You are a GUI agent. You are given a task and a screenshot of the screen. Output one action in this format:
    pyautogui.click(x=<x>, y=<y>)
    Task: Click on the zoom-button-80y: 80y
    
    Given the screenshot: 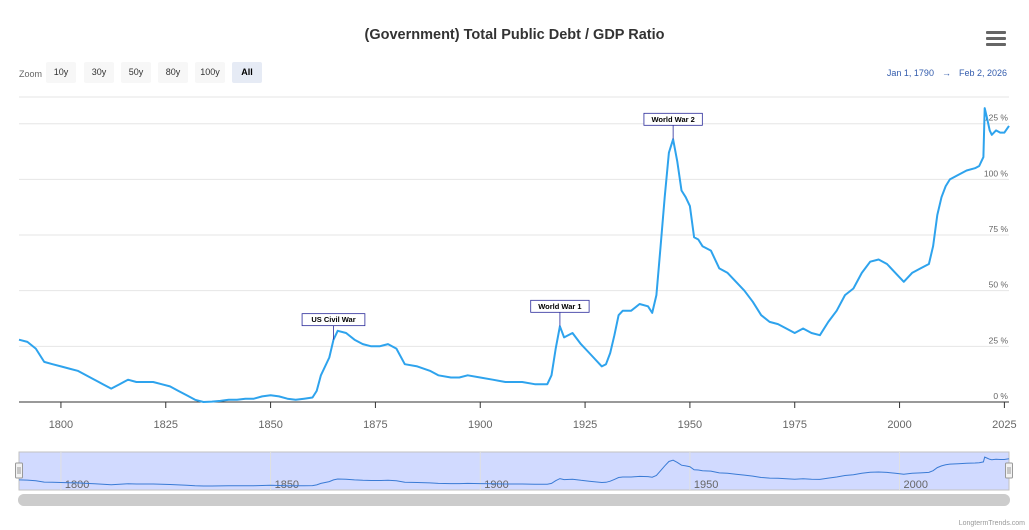 What is the action you would take?
    pyautogui.click(x=173, y=72)
    